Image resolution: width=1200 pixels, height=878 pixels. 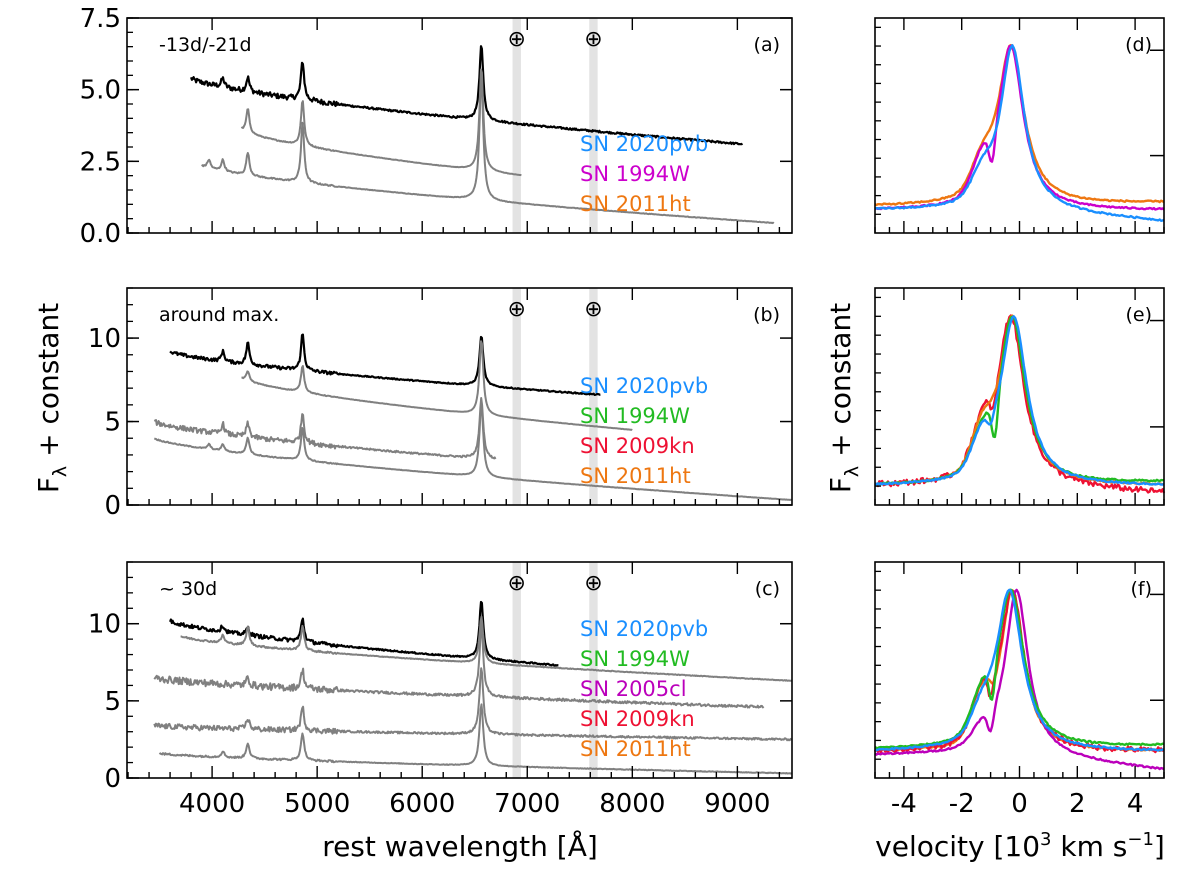 I want to click on panel-tag: (a), so click(x=767, y=45).